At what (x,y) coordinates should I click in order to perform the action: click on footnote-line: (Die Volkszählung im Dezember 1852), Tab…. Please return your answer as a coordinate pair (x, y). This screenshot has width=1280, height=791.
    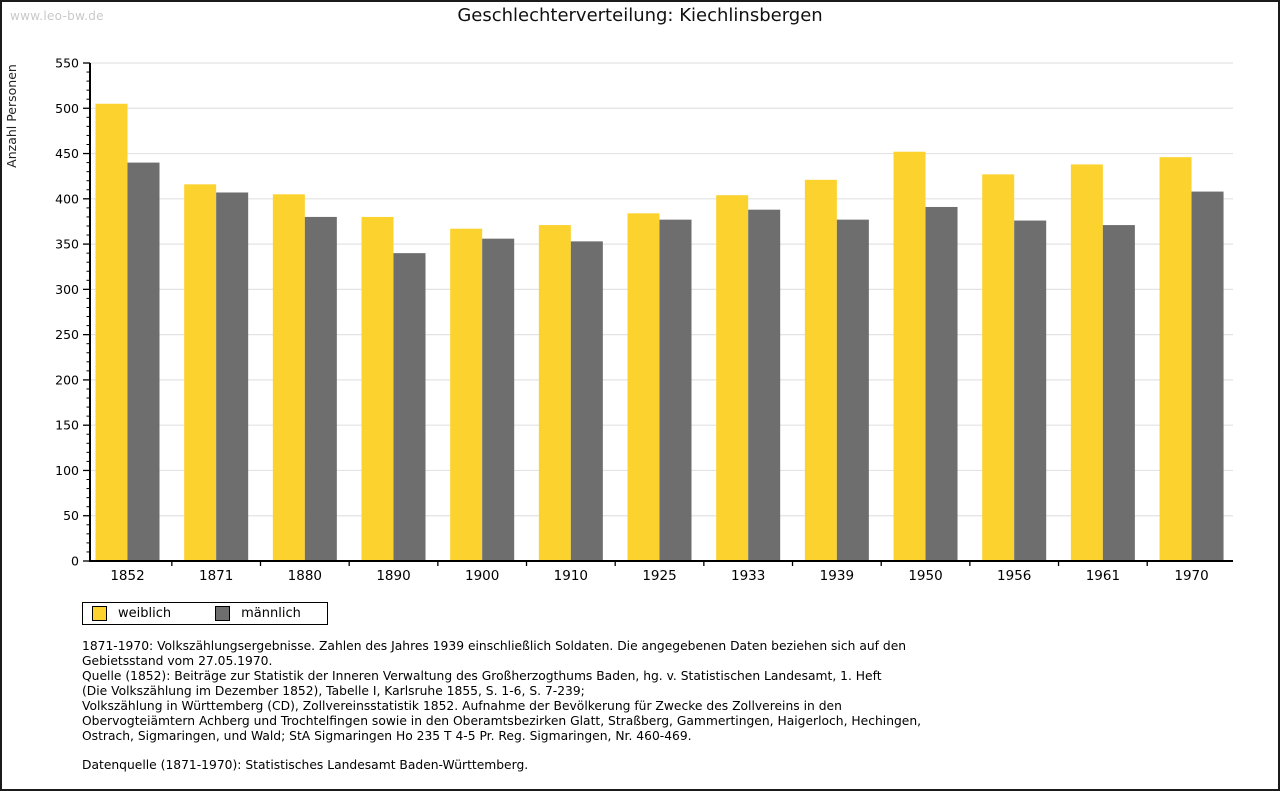
    Looking at the image, I should click on (333, 691).